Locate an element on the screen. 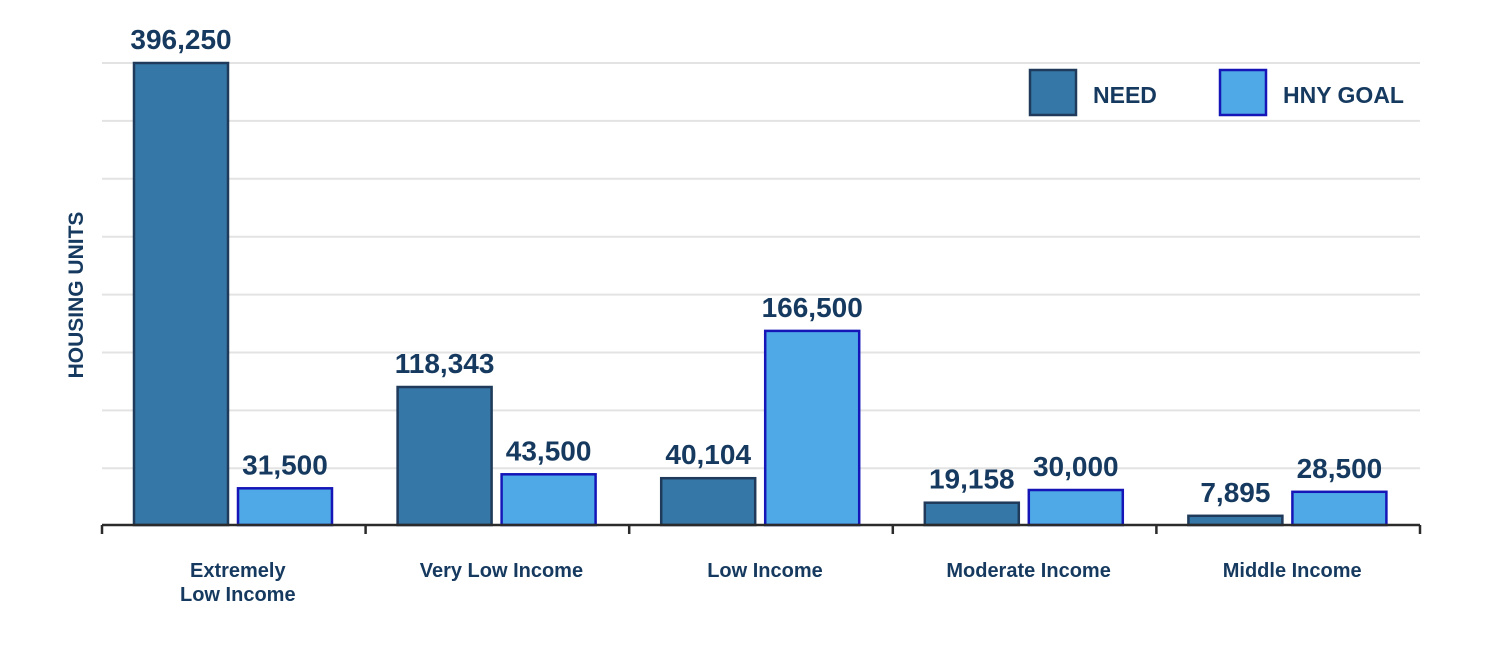  value-label: 396,250 is located at coordinates (180, 39).